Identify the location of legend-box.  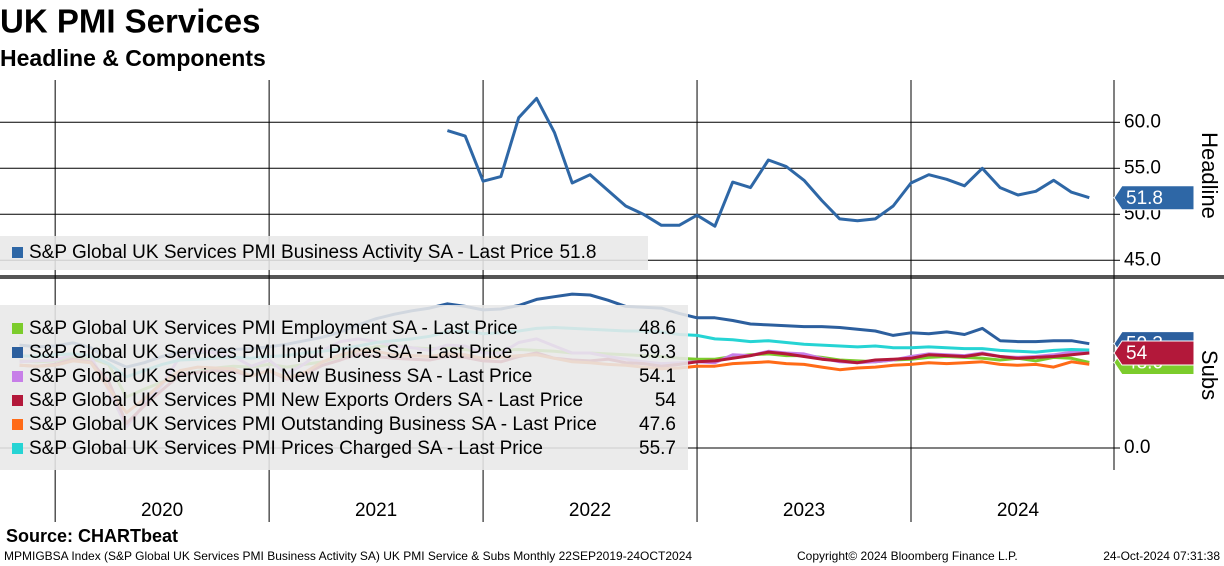
(324, 253).